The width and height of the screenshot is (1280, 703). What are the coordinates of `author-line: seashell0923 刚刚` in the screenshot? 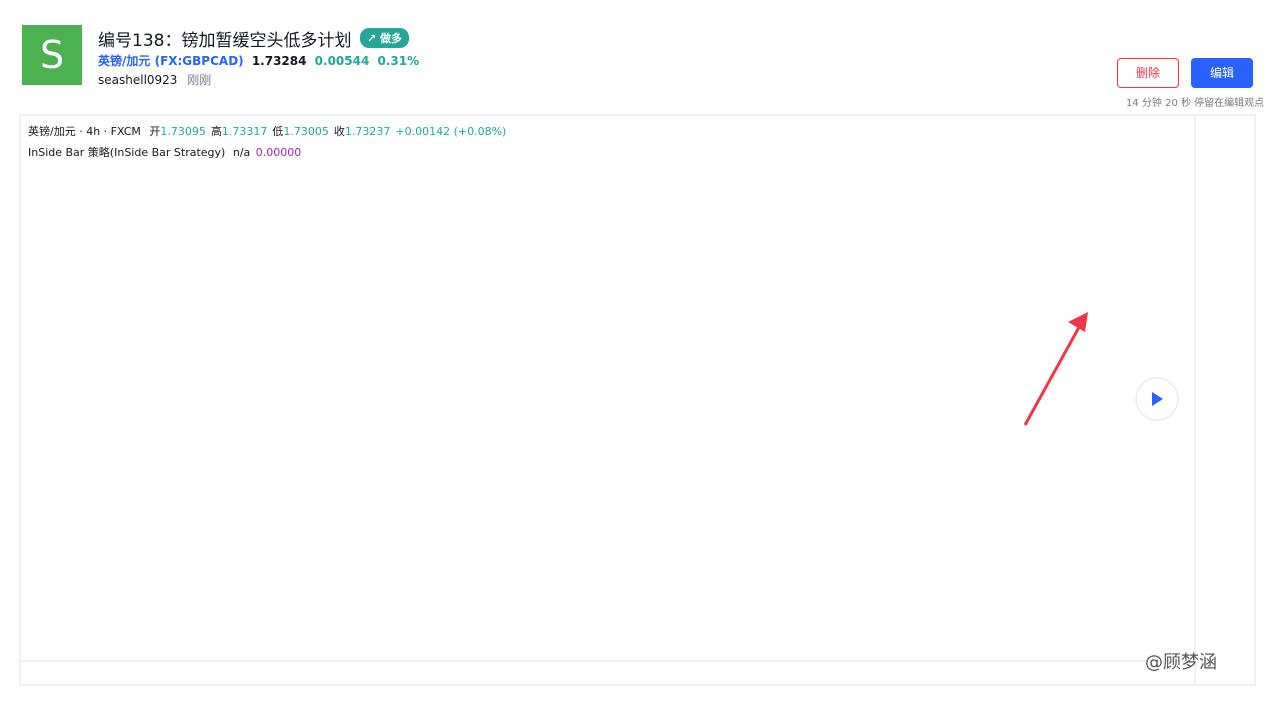 It's located at (154, 79).